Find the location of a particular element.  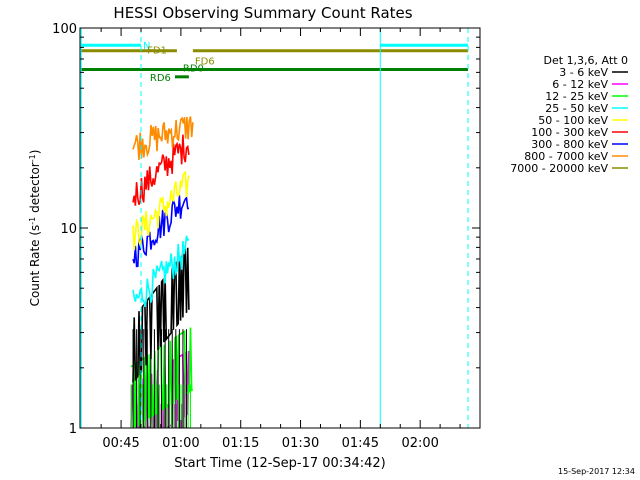

legend-label: 3 - 6 keV is located at coordinates (583, 72).